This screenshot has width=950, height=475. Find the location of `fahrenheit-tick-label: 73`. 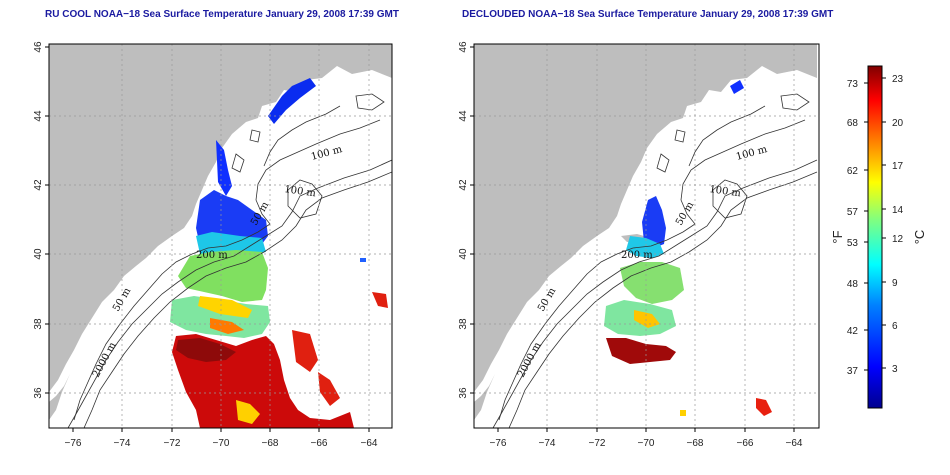

fahrenheit-tick-label: 73 is located at coordinates (853, 84).